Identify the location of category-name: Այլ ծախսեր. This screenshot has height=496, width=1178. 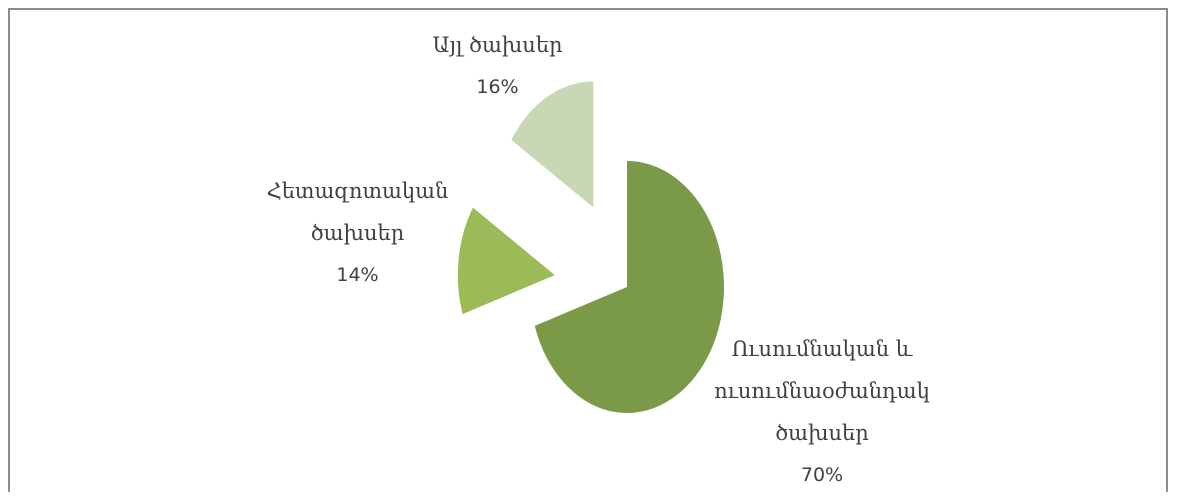
(497, 45).